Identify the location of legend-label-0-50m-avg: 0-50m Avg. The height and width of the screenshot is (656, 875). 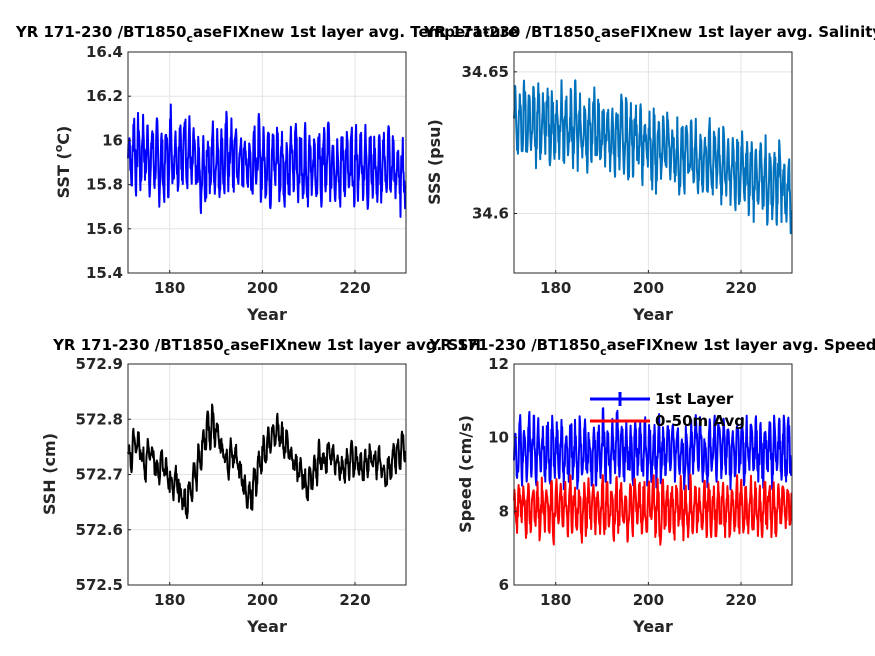
(700, 421).